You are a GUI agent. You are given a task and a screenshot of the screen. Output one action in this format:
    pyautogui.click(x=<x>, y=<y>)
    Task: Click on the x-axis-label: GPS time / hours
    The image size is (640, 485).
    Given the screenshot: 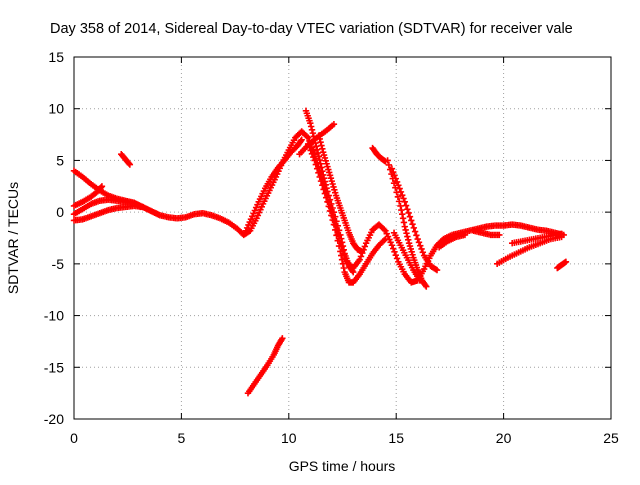 What is the action you would take?
    pyautogui.click(x=342, y=466)
    